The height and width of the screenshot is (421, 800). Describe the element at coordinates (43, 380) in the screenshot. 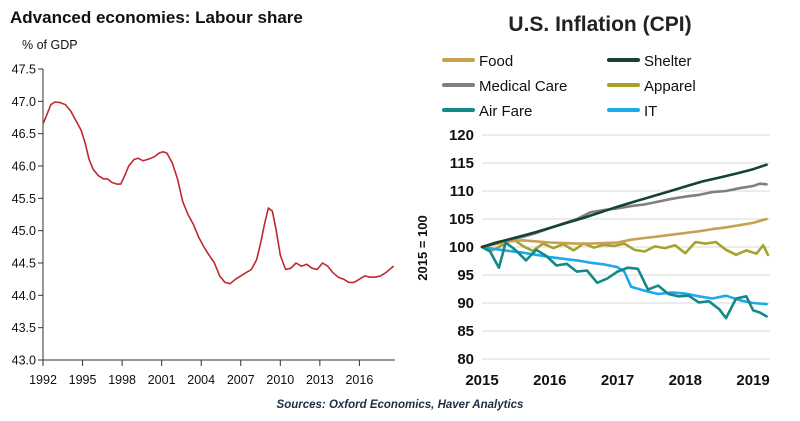

I see `left-x-tick-label: 1992` at that location.